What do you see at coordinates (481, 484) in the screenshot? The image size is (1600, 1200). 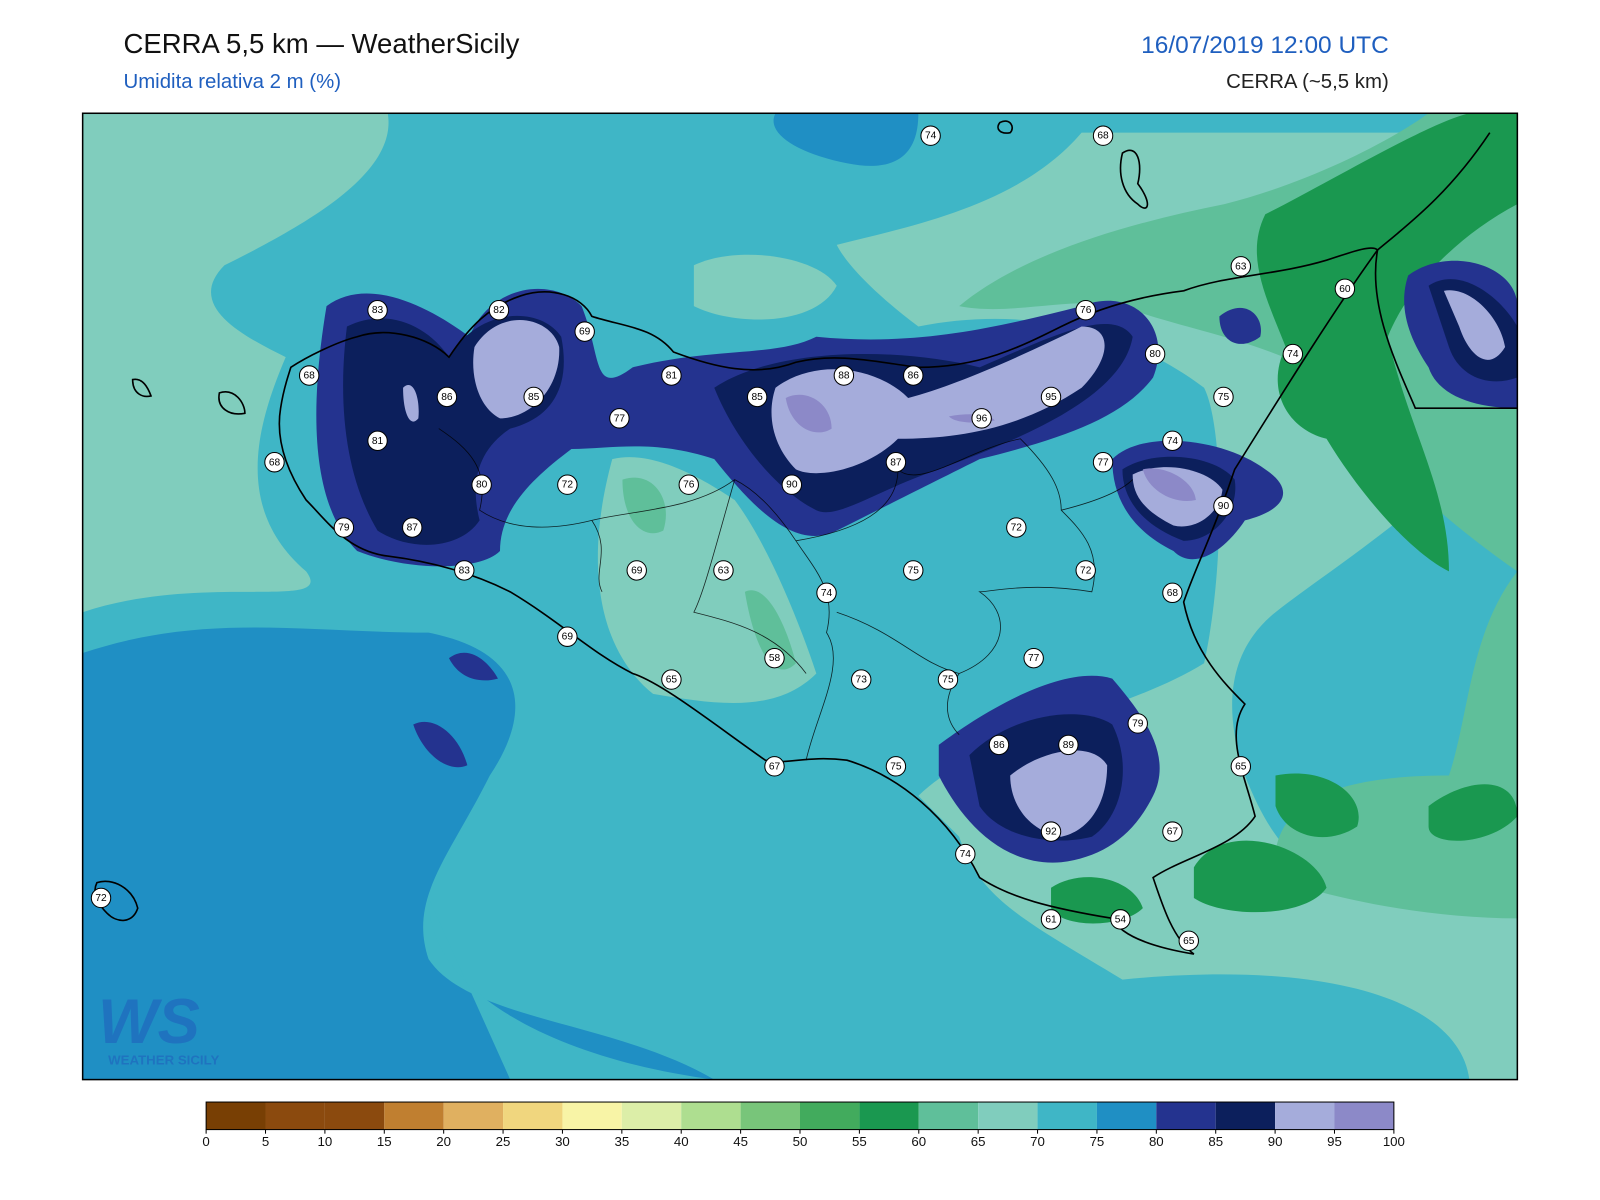 I see `station: 80` at bounding box center [481, 484].